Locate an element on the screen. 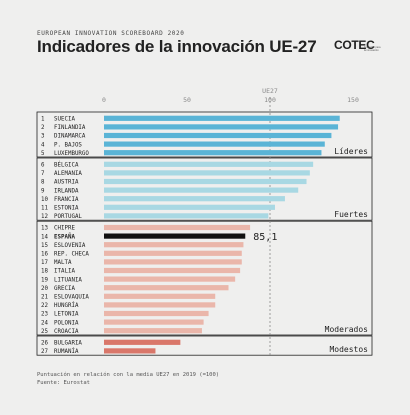  country-label: ALEMANIA is located at coordinates (68, 174).